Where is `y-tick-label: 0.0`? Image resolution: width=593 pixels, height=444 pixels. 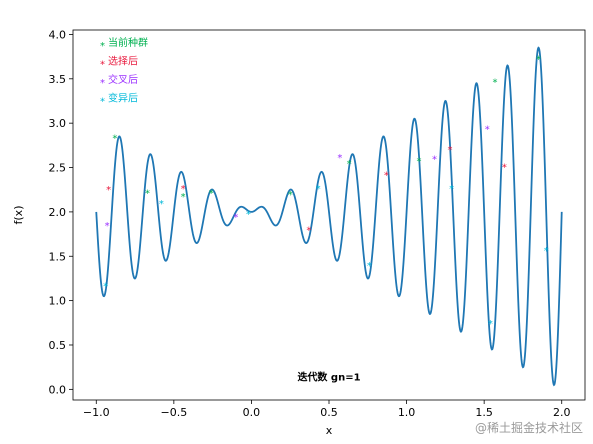 y-tick-label: 0.0 is located at coordinates (58, 389).